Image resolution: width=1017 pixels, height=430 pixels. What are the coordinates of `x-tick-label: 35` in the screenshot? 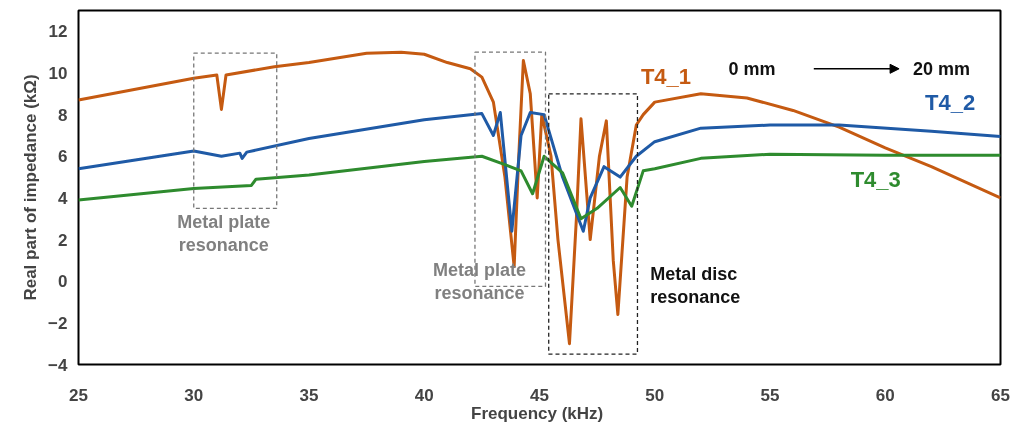 It's located at (309, 395).